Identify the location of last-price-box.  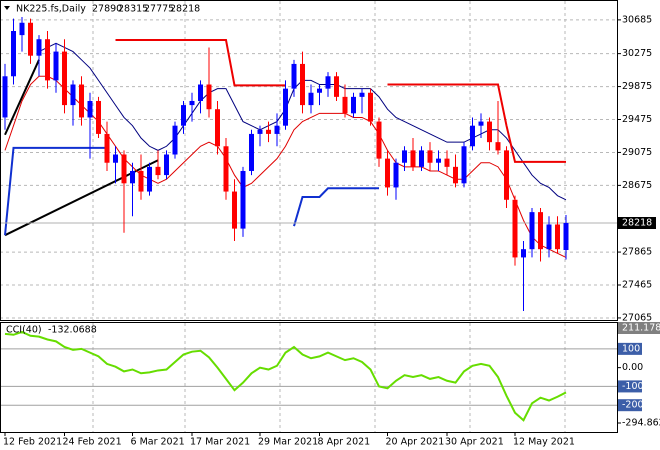
(637, 223).